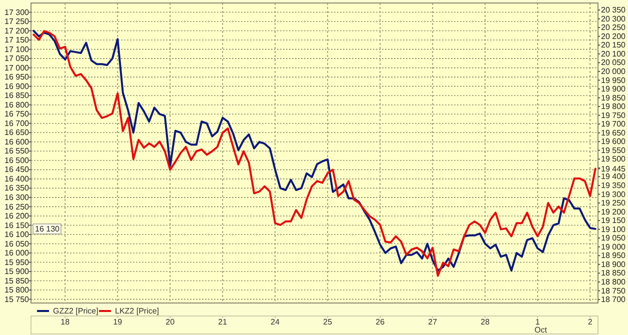 The width and height of the screenshot is (628, 335). I want to click on y2-tick-label: 19 650, so click(613, 133).